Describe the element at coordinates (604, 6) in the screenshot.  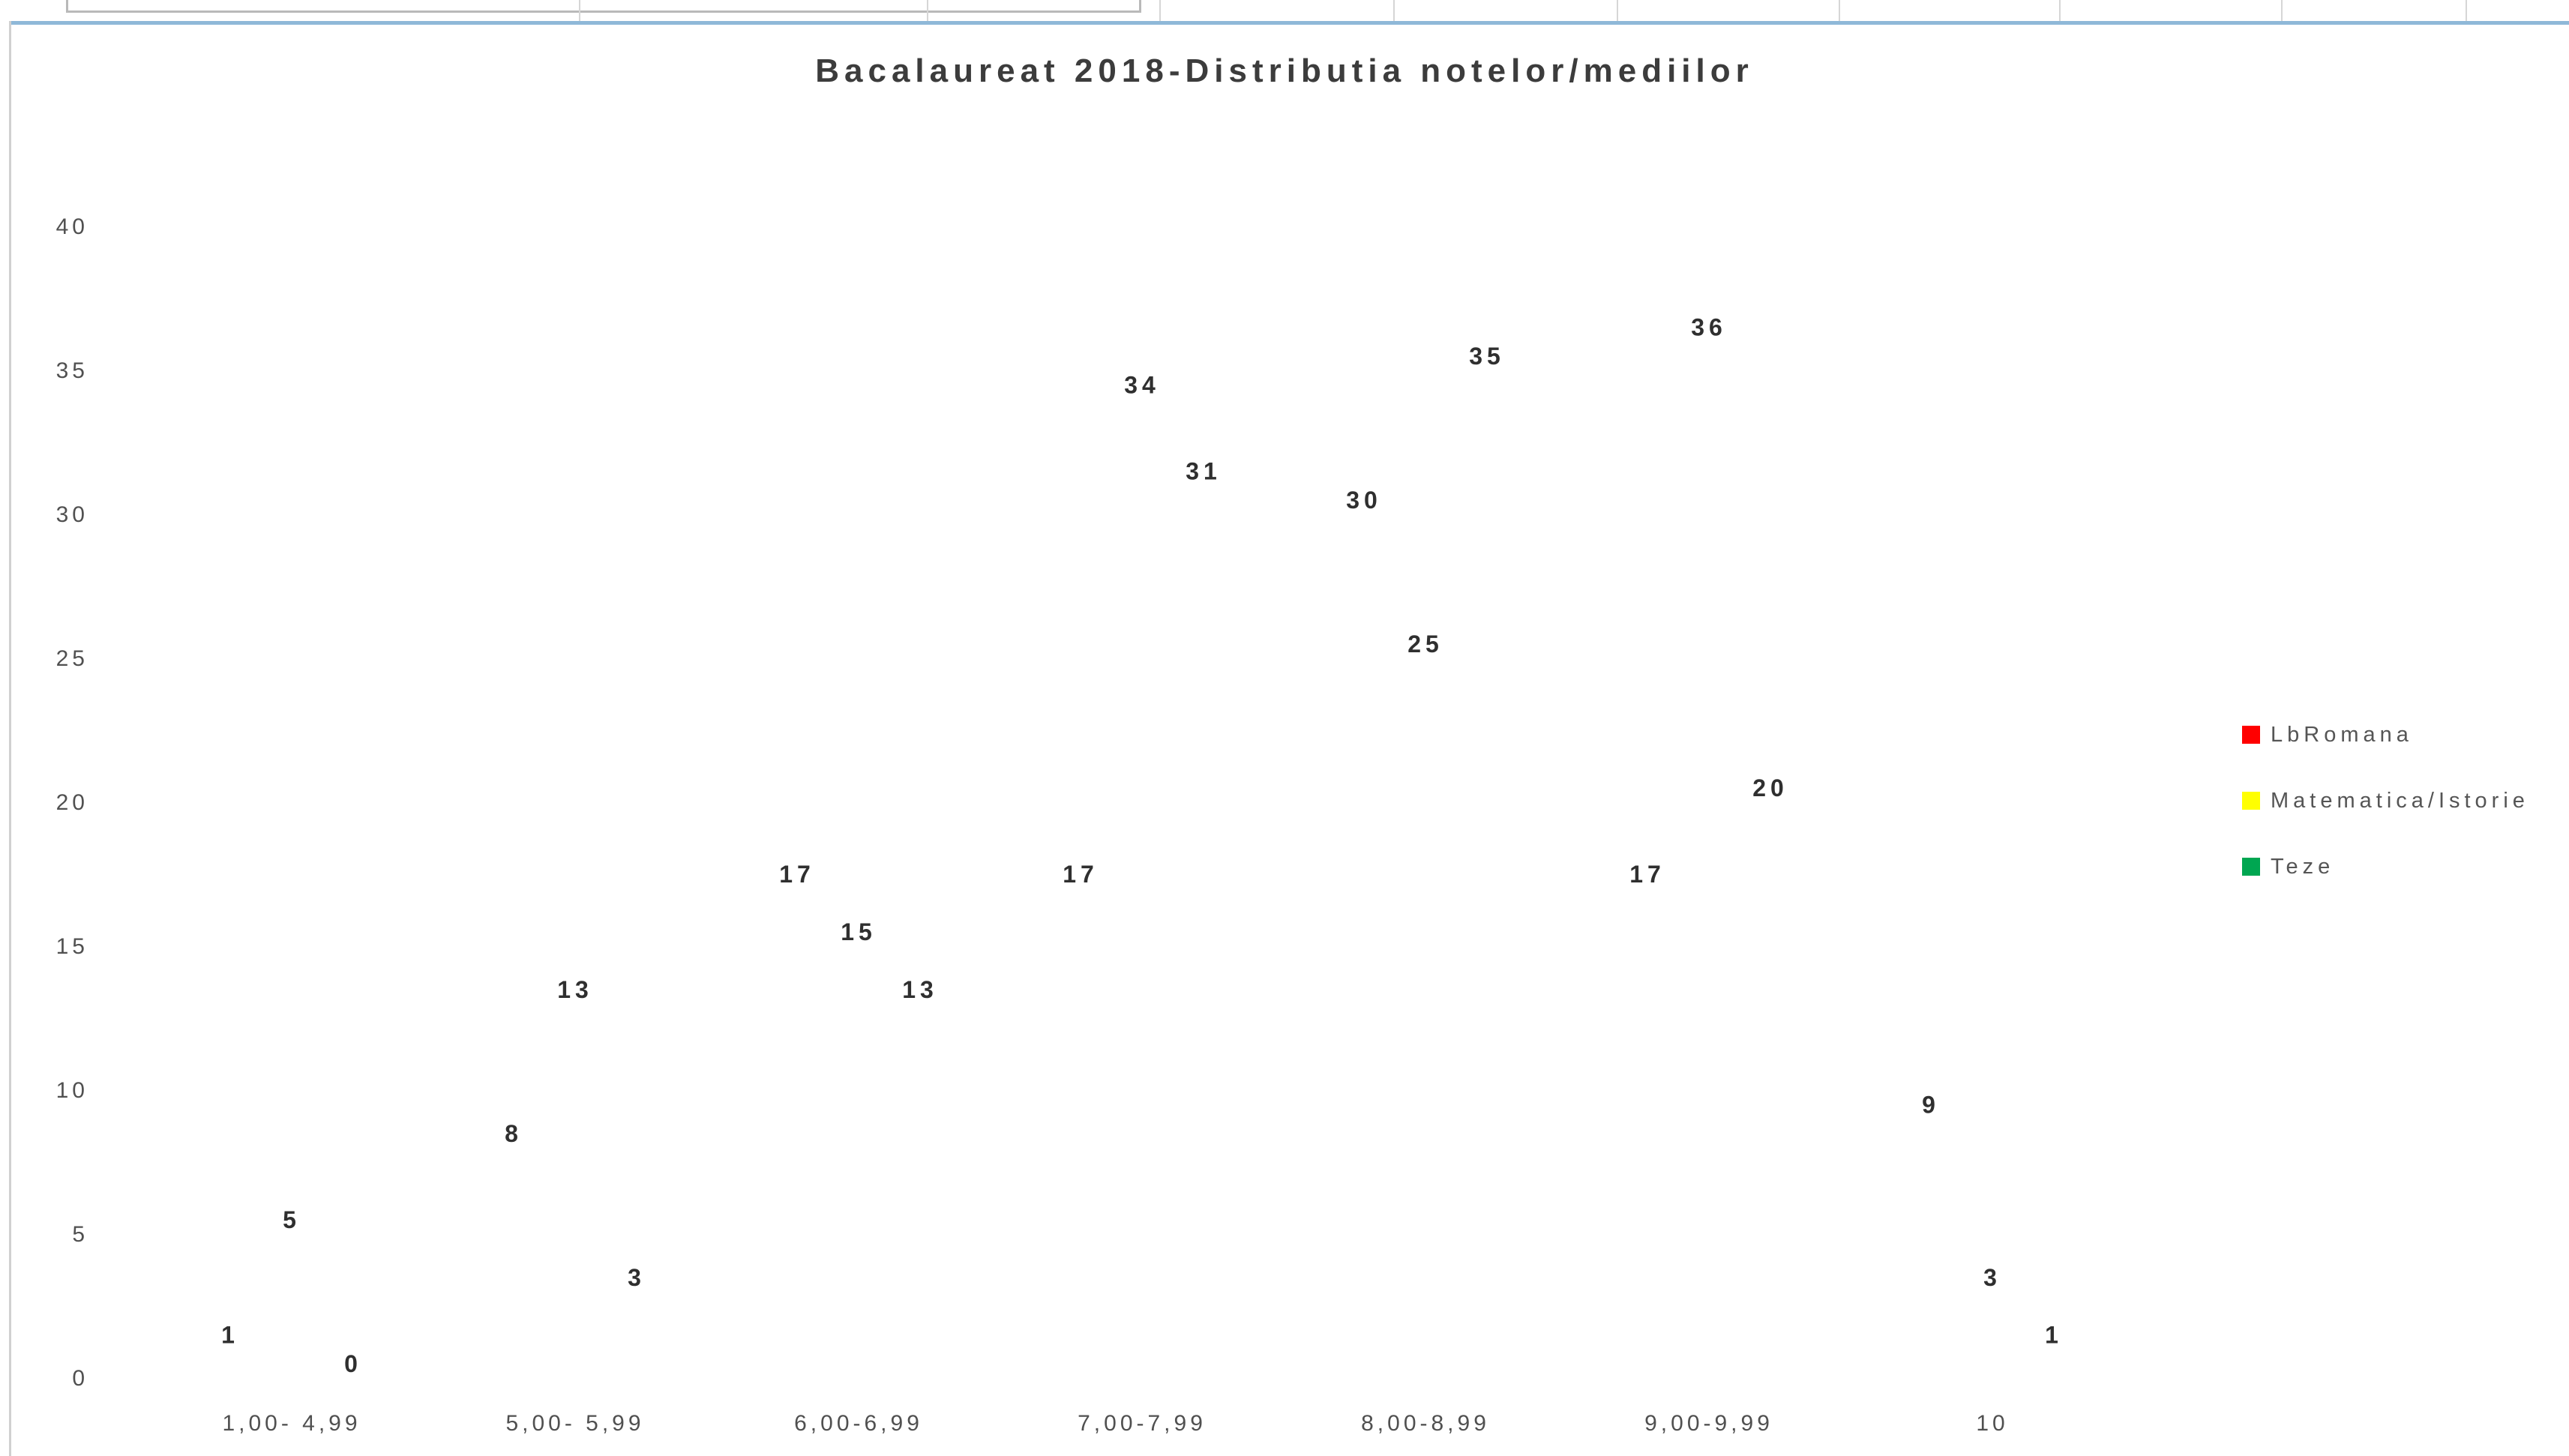
I see `spreadsheet-cell` at that location.